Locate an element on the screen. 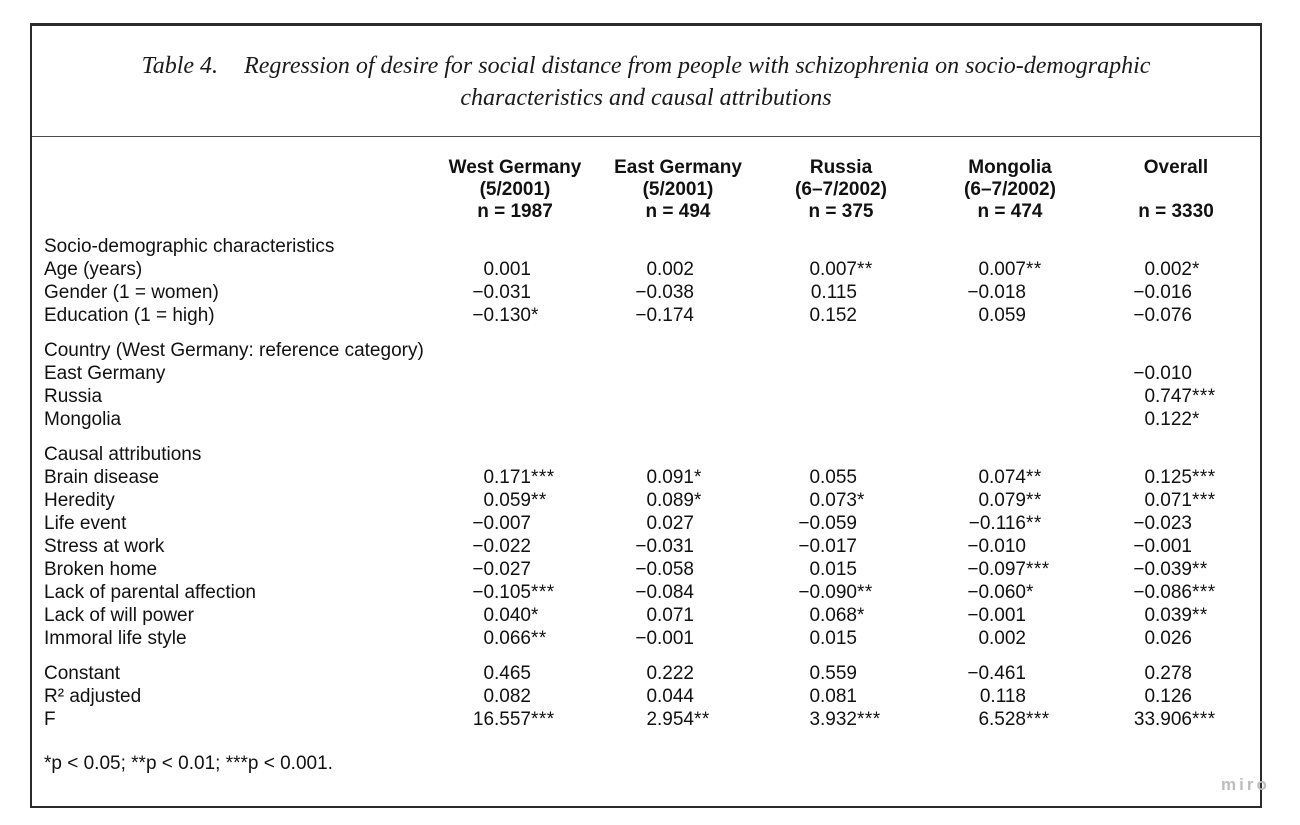  value-cell: 0.071 is located at coordinates (678, 615).